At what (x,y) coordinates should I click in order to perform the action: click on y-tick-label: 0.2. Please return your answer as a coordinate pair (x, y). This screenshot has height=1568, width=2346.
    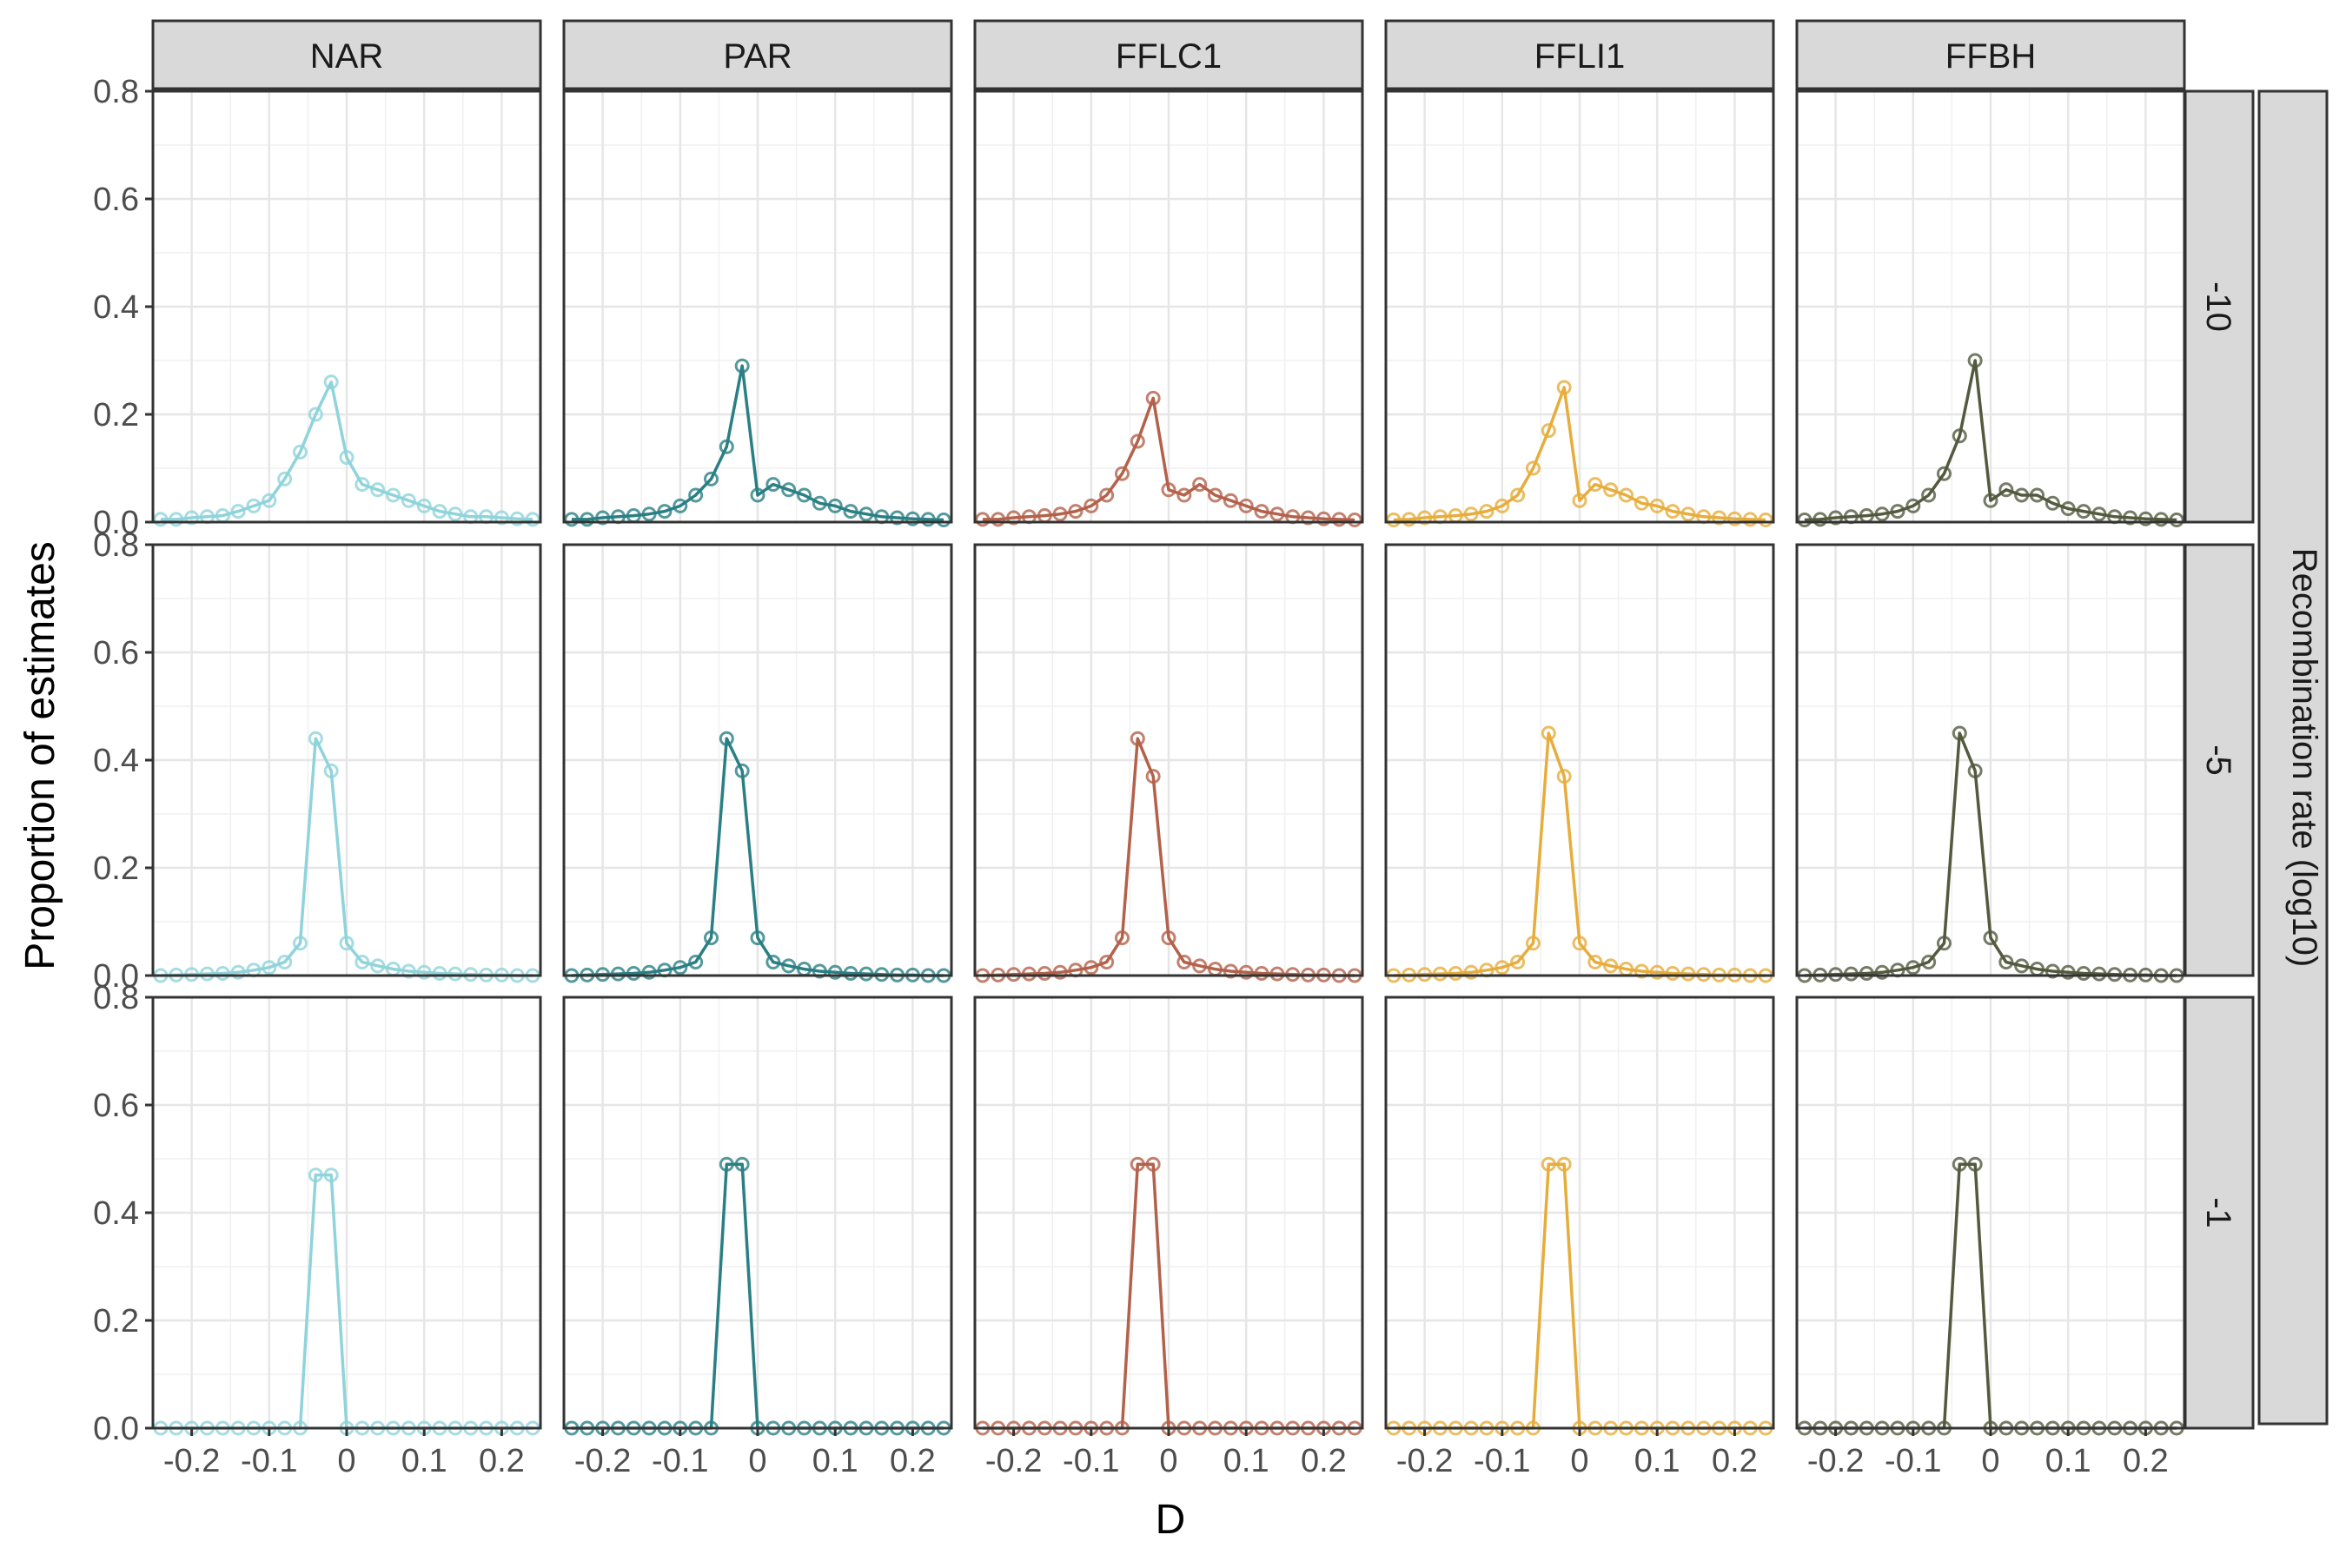
    Looking at the image, I should click on (116, 1321).